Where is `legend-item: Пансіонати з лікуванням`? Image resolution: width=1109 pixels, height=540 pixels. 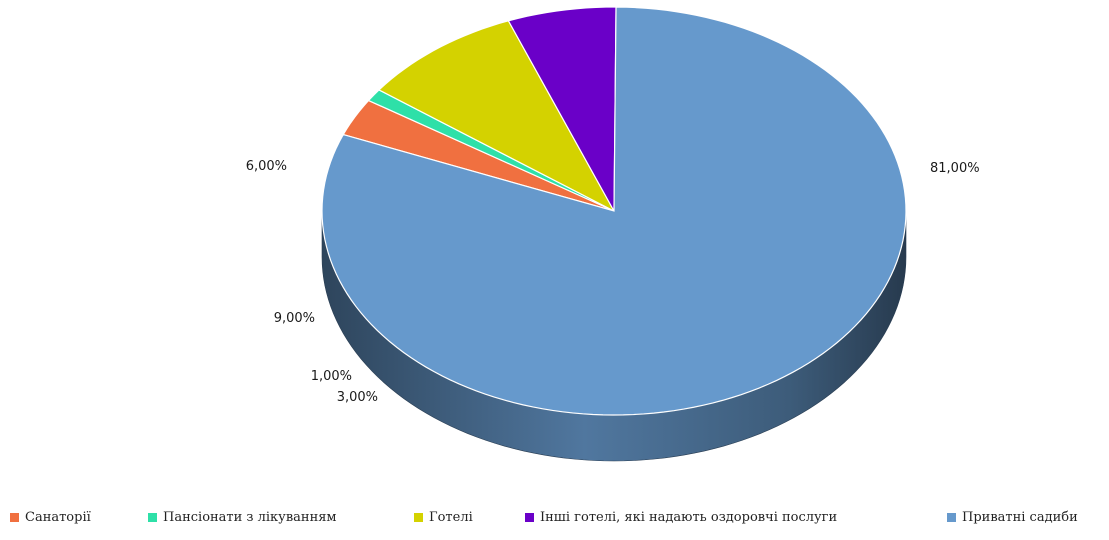 legend-item: Пансіонати з лікуванням is located at coordinates (242, 517).